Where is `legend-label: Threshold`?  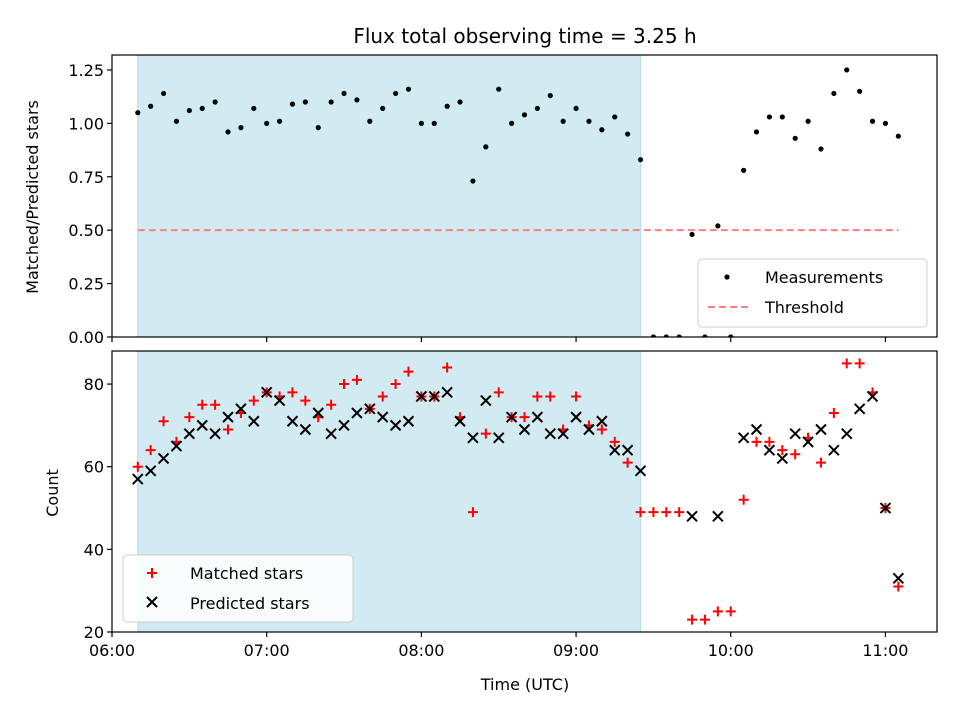
legend-label: Threshold is located at coordinates (804, 307).